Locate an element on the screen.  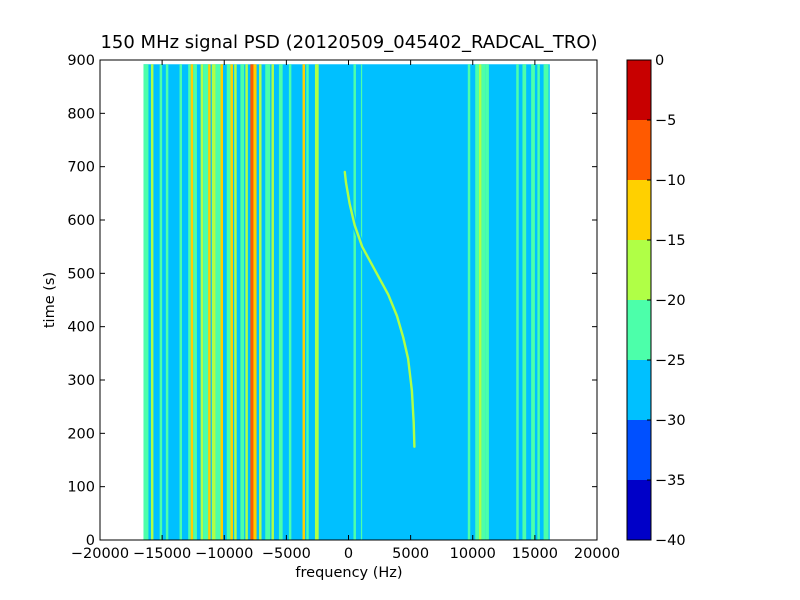
y-tick-label: 600 is located at coordinates (81, 221).